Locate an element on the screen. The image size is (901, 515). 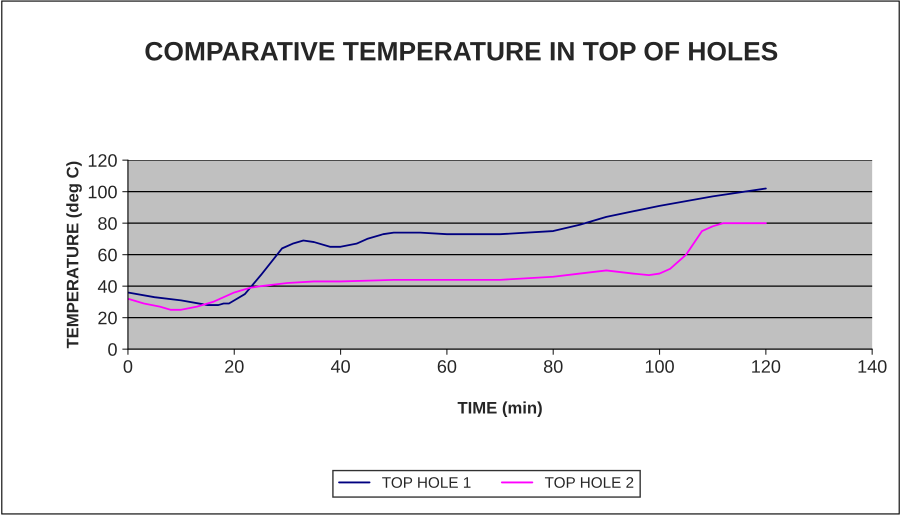
y-tick-label: 60 is located at coordinates (107, 255).